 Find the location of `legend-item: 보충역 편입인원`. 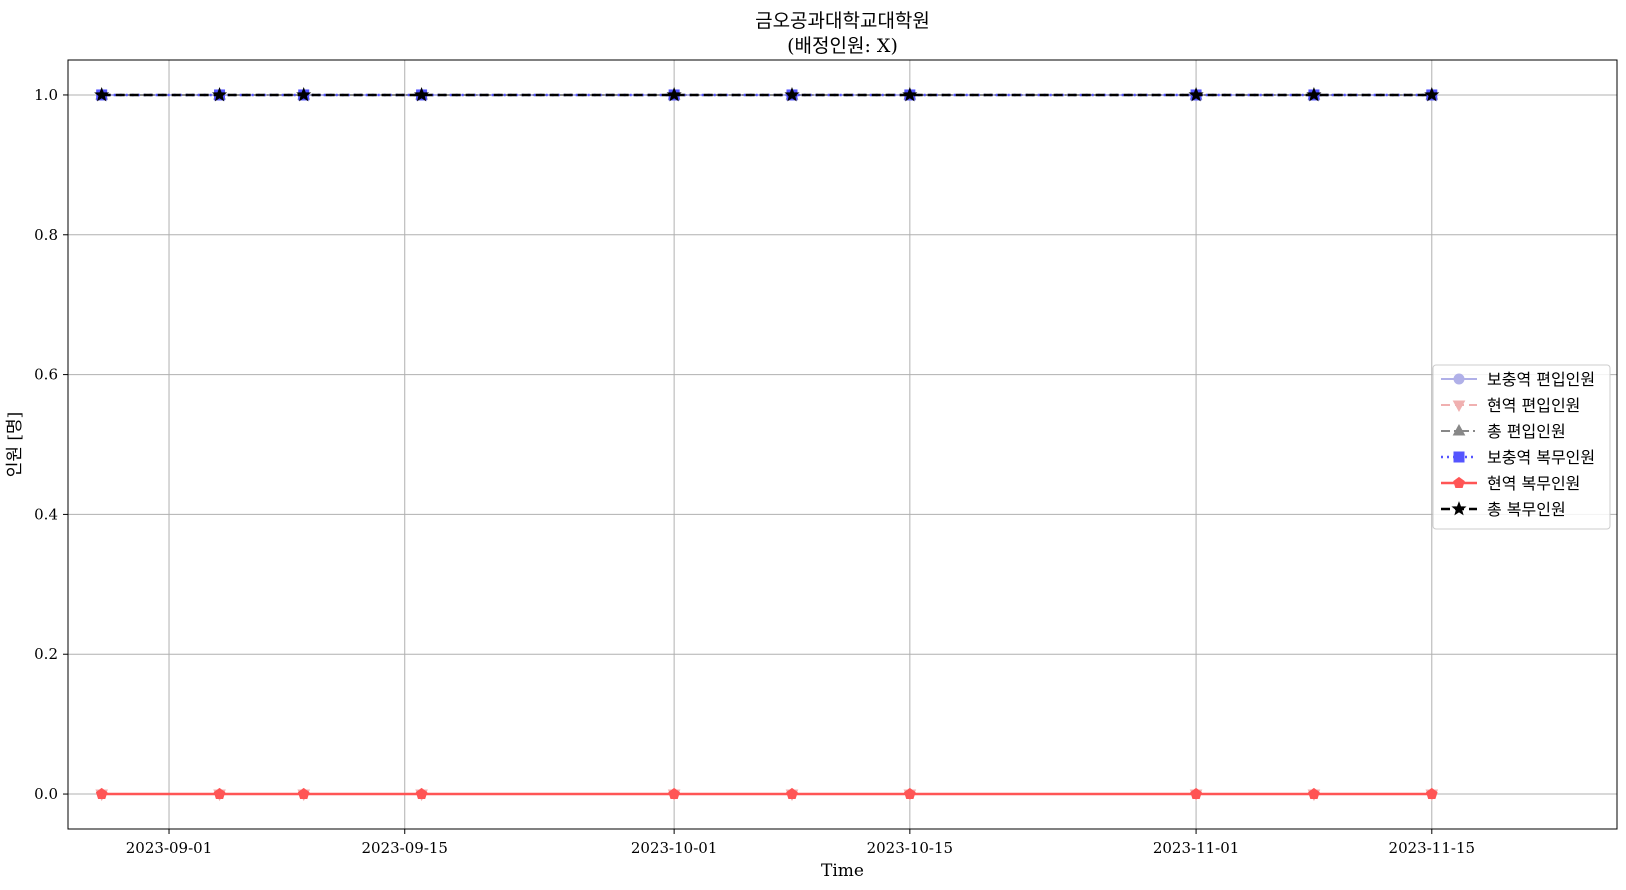

legend-item: 보충역 편입인원 is located at coordinates (1518, 379).